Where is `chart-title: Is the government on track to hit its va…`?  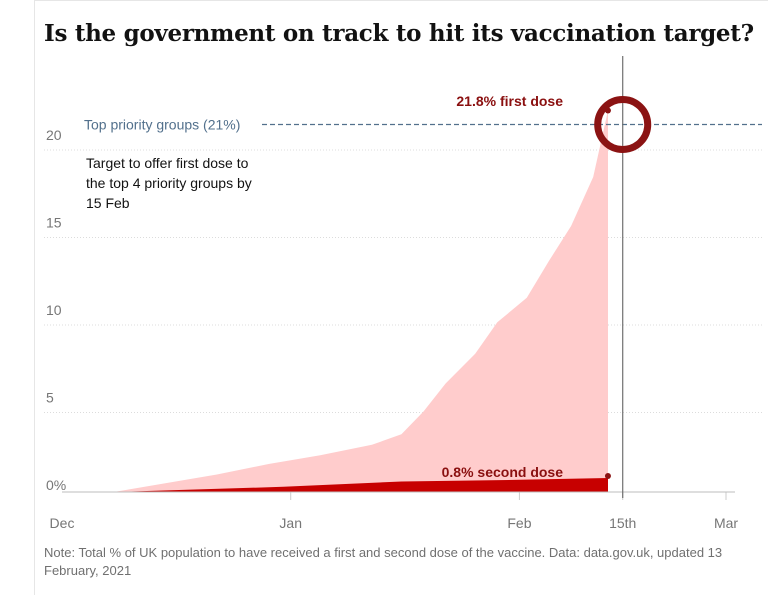 chart-title: Is the government on track to hit its va… is located at coordinates (399, 33).